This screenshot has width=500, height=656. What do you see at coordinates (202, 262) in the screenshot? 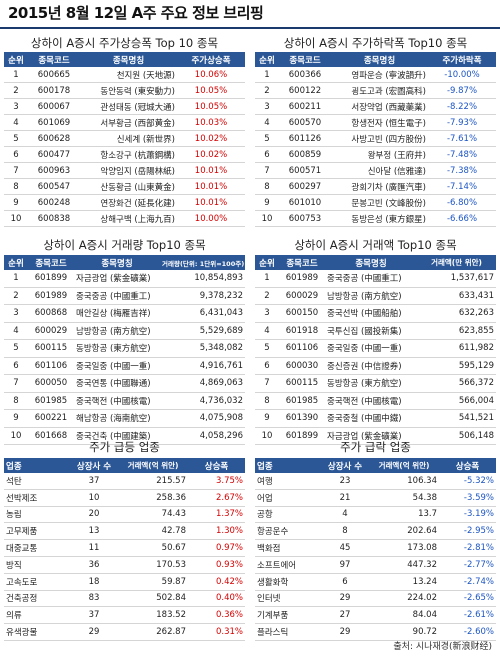
I see `column-header: 거래량(단위: 1단위=100주)` at bounding box center [202, 262].